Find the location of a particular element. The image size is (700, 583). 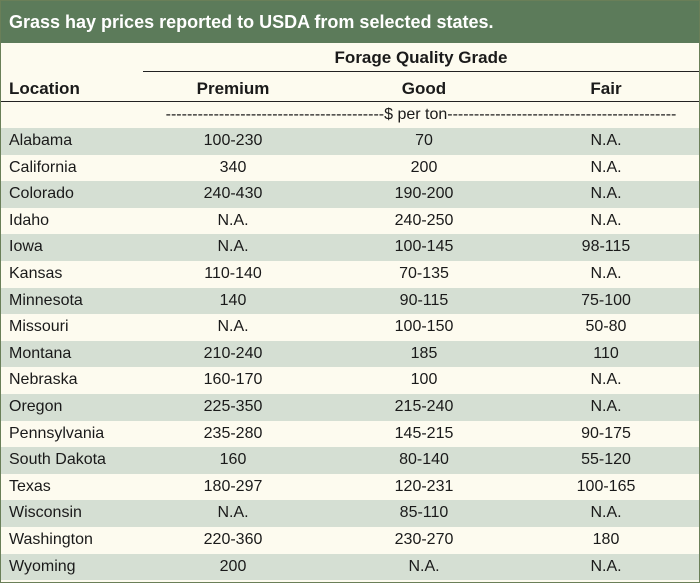

good-cell: 120-231 is located at coordinates (424, 486).